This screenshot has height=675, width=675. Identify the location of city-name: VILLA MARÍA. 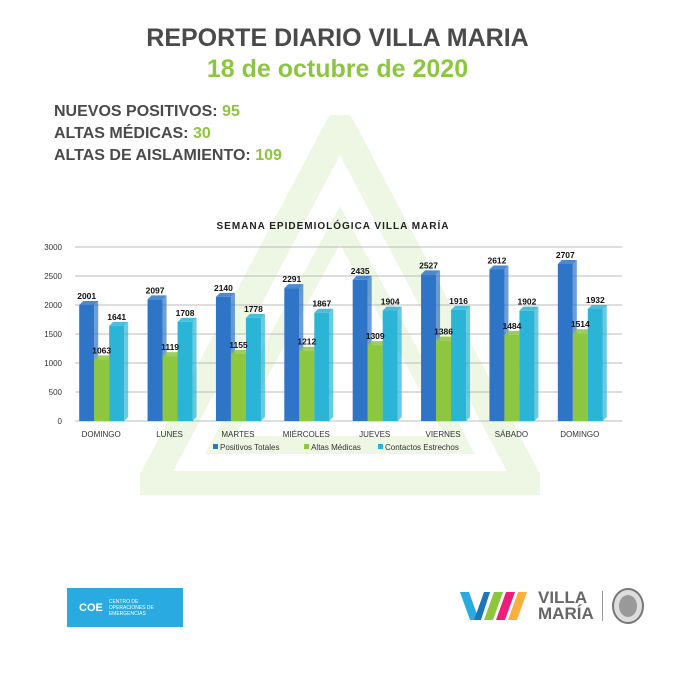
(566, 605).